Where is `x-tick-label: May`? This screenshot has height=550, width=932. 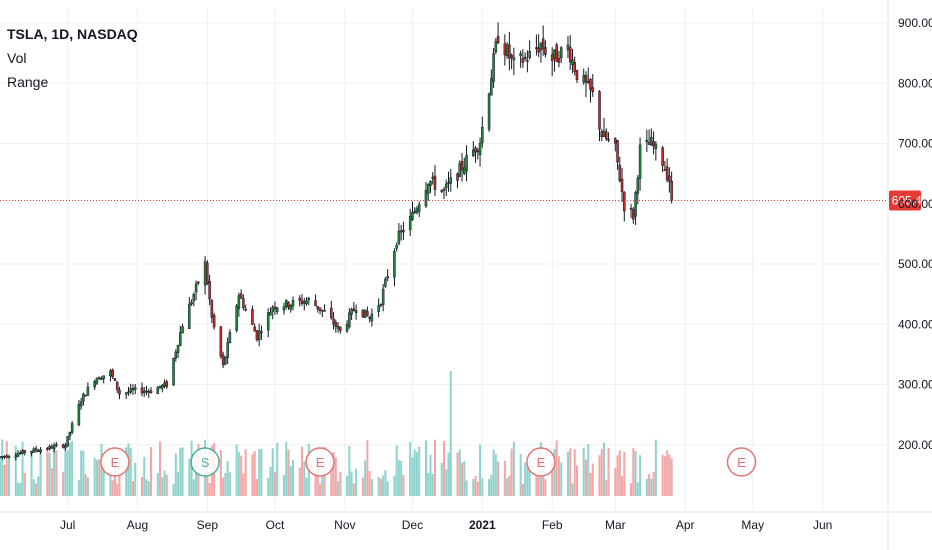
x-tick-label: May is located at coordinates (752, 525).